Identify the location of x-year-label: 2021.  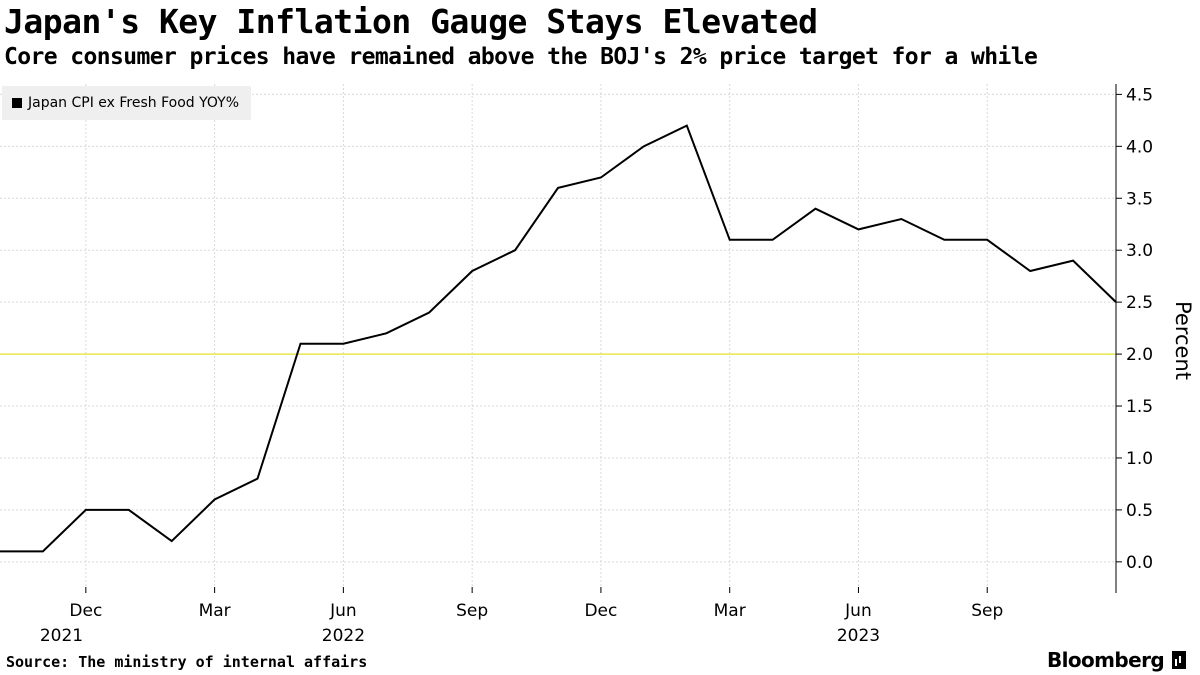
(61, 636).